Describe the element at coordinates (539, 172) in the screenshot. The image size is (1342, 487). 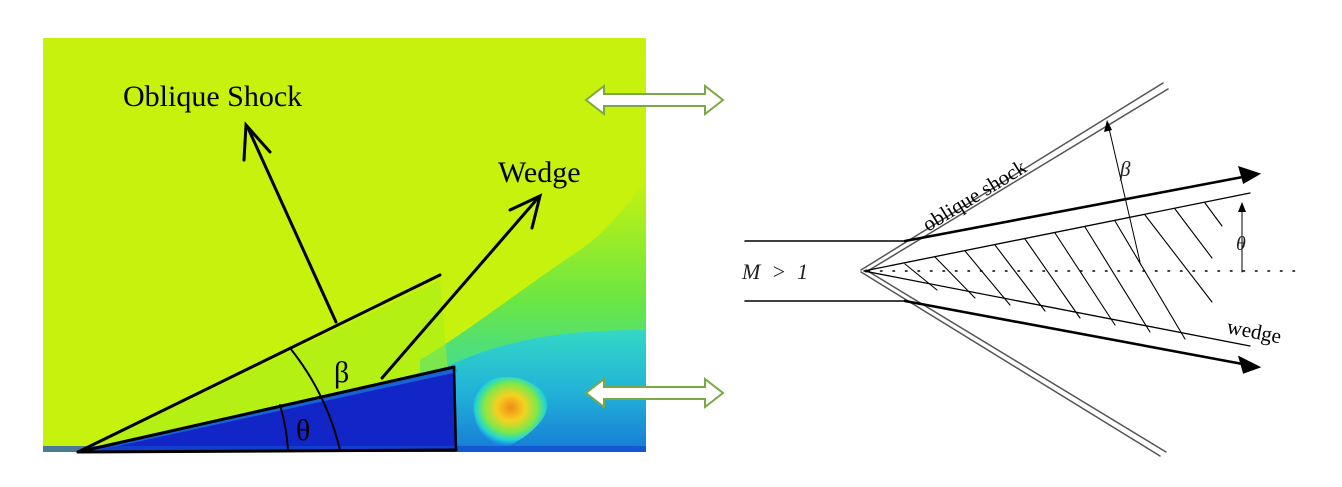
I see `wedge-label: Wedge` at that location.